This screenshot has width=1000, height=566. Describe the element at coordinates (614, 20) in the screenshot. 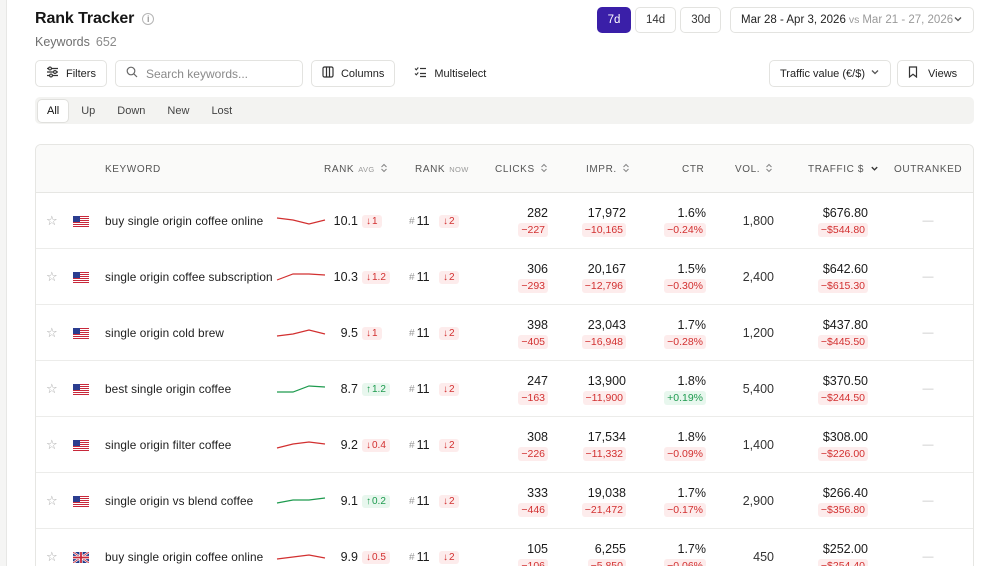

I see `range-7d-button: 7d` at that location.